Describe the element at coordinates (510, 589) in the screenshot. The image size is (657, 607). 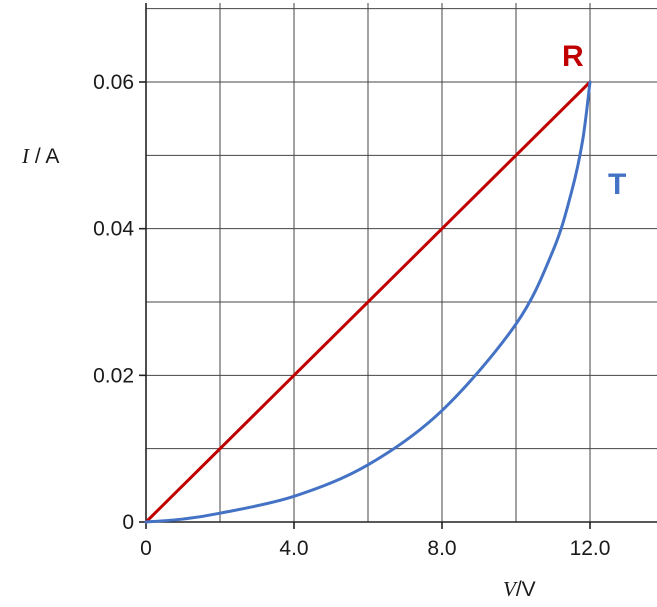
I see `x-axis-symbol: V` at that location.